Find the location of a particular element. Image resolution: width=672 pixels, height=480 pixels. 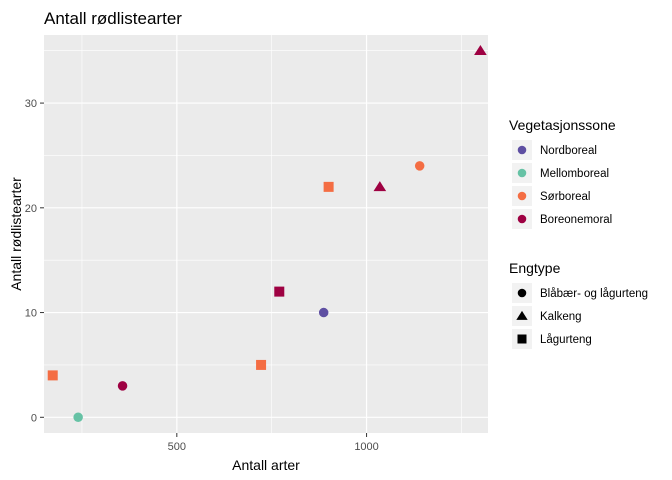

y-tick-label: 20 is located at coordinates (31, 209).